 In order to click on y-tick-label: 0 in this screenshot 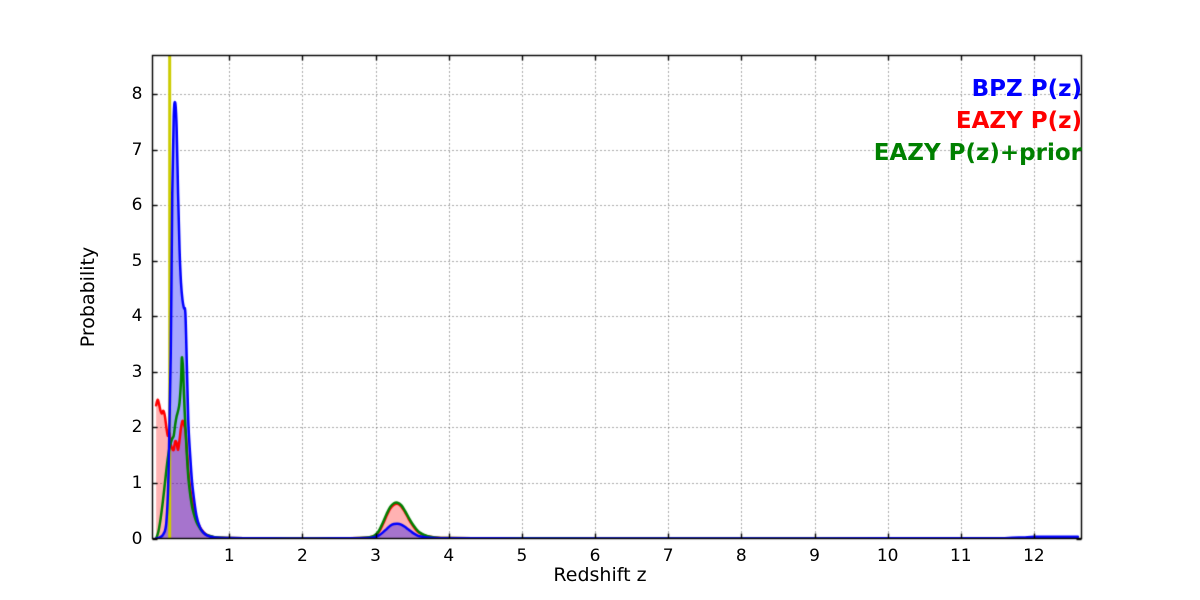, I will do `click(137, 538)`.